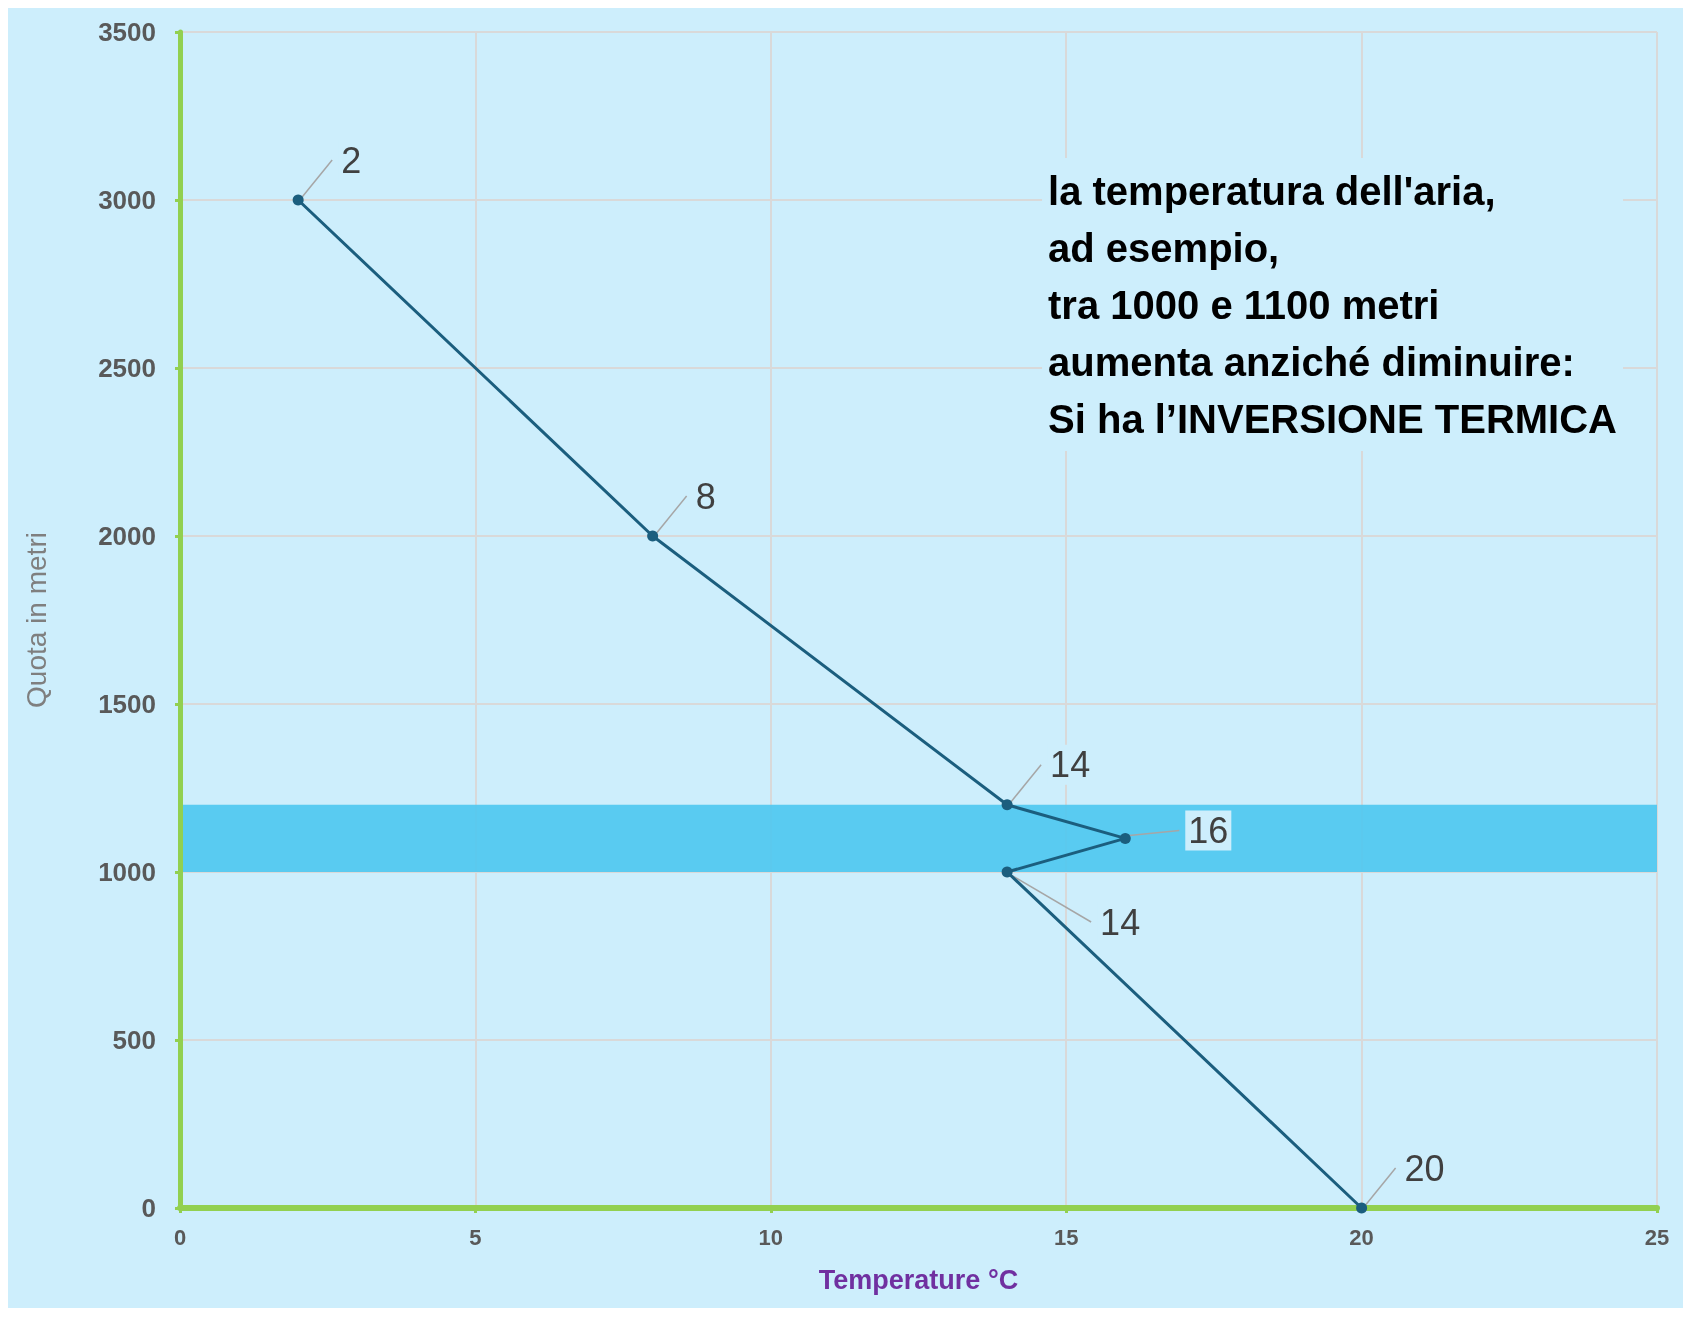  I want to click on y-axis-title: Quota in metri, so click(36, 620).